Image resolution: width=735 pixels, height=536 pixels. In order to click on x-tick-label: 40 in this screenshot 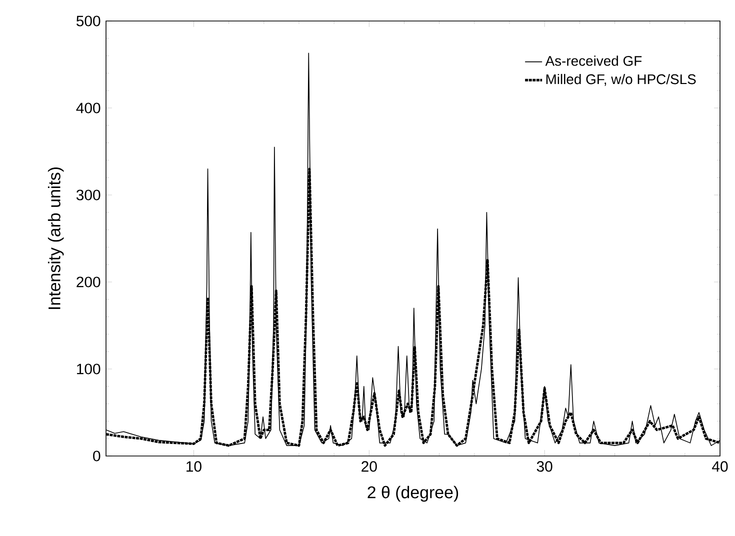, I will do `click(720, 466)`.